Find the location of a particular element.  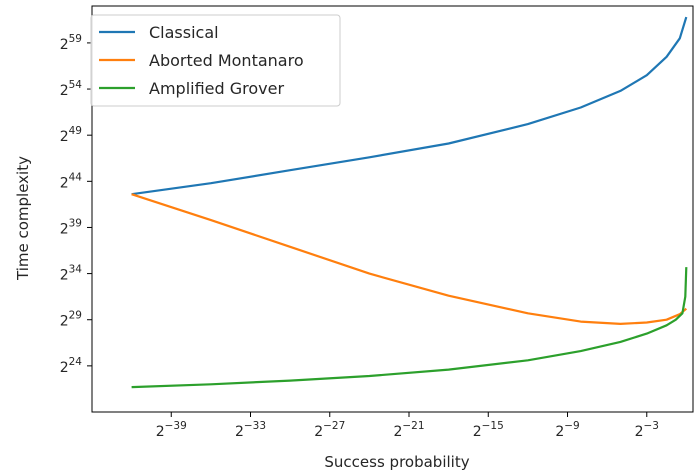

x-tick-label: 2−9 is located at coordinates (567, 430).